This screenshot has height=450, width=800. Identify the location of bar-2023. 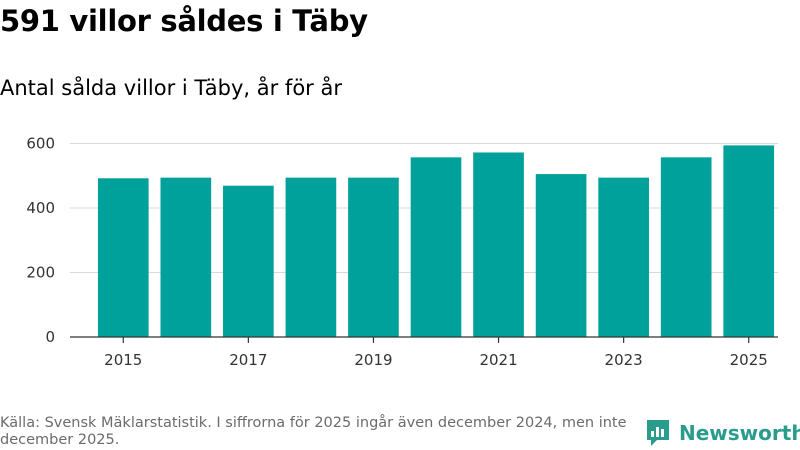
(623, 257).